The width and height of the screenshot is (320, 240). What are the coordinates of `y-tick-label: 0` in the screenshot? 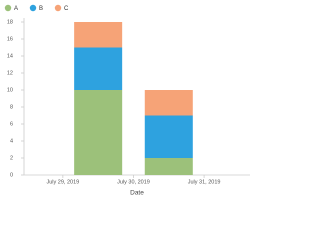 It's located at (11, 175).